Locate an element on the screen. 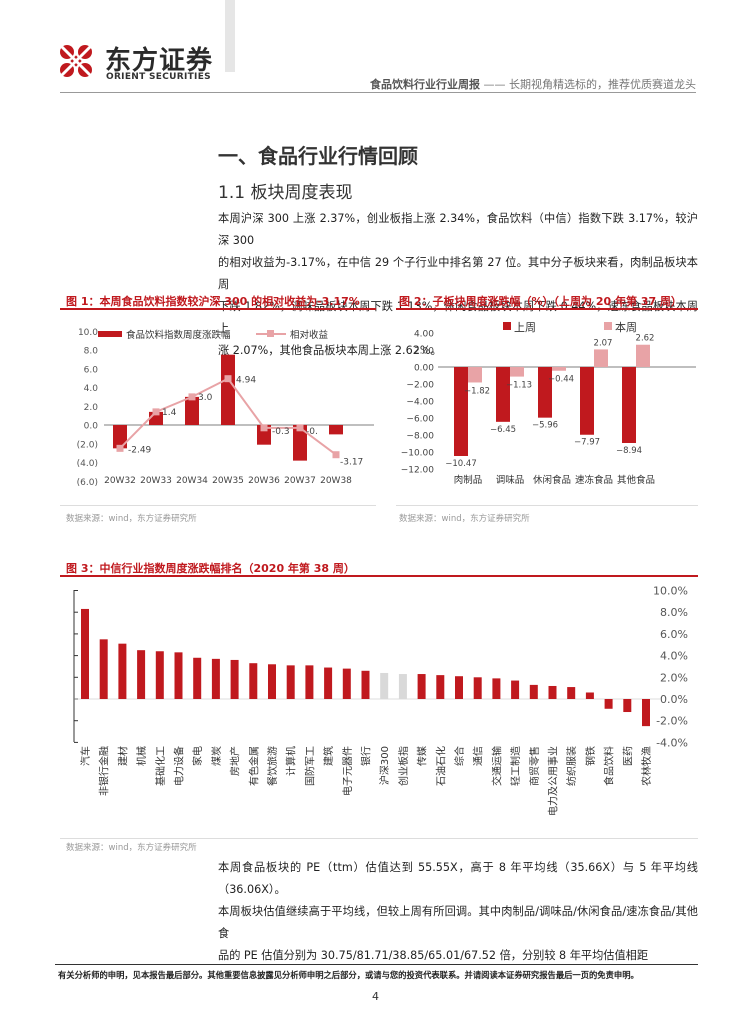 The width and height of the screenshot is (754, 1024). figure2-title-rule is located at coordinates (547, 309).